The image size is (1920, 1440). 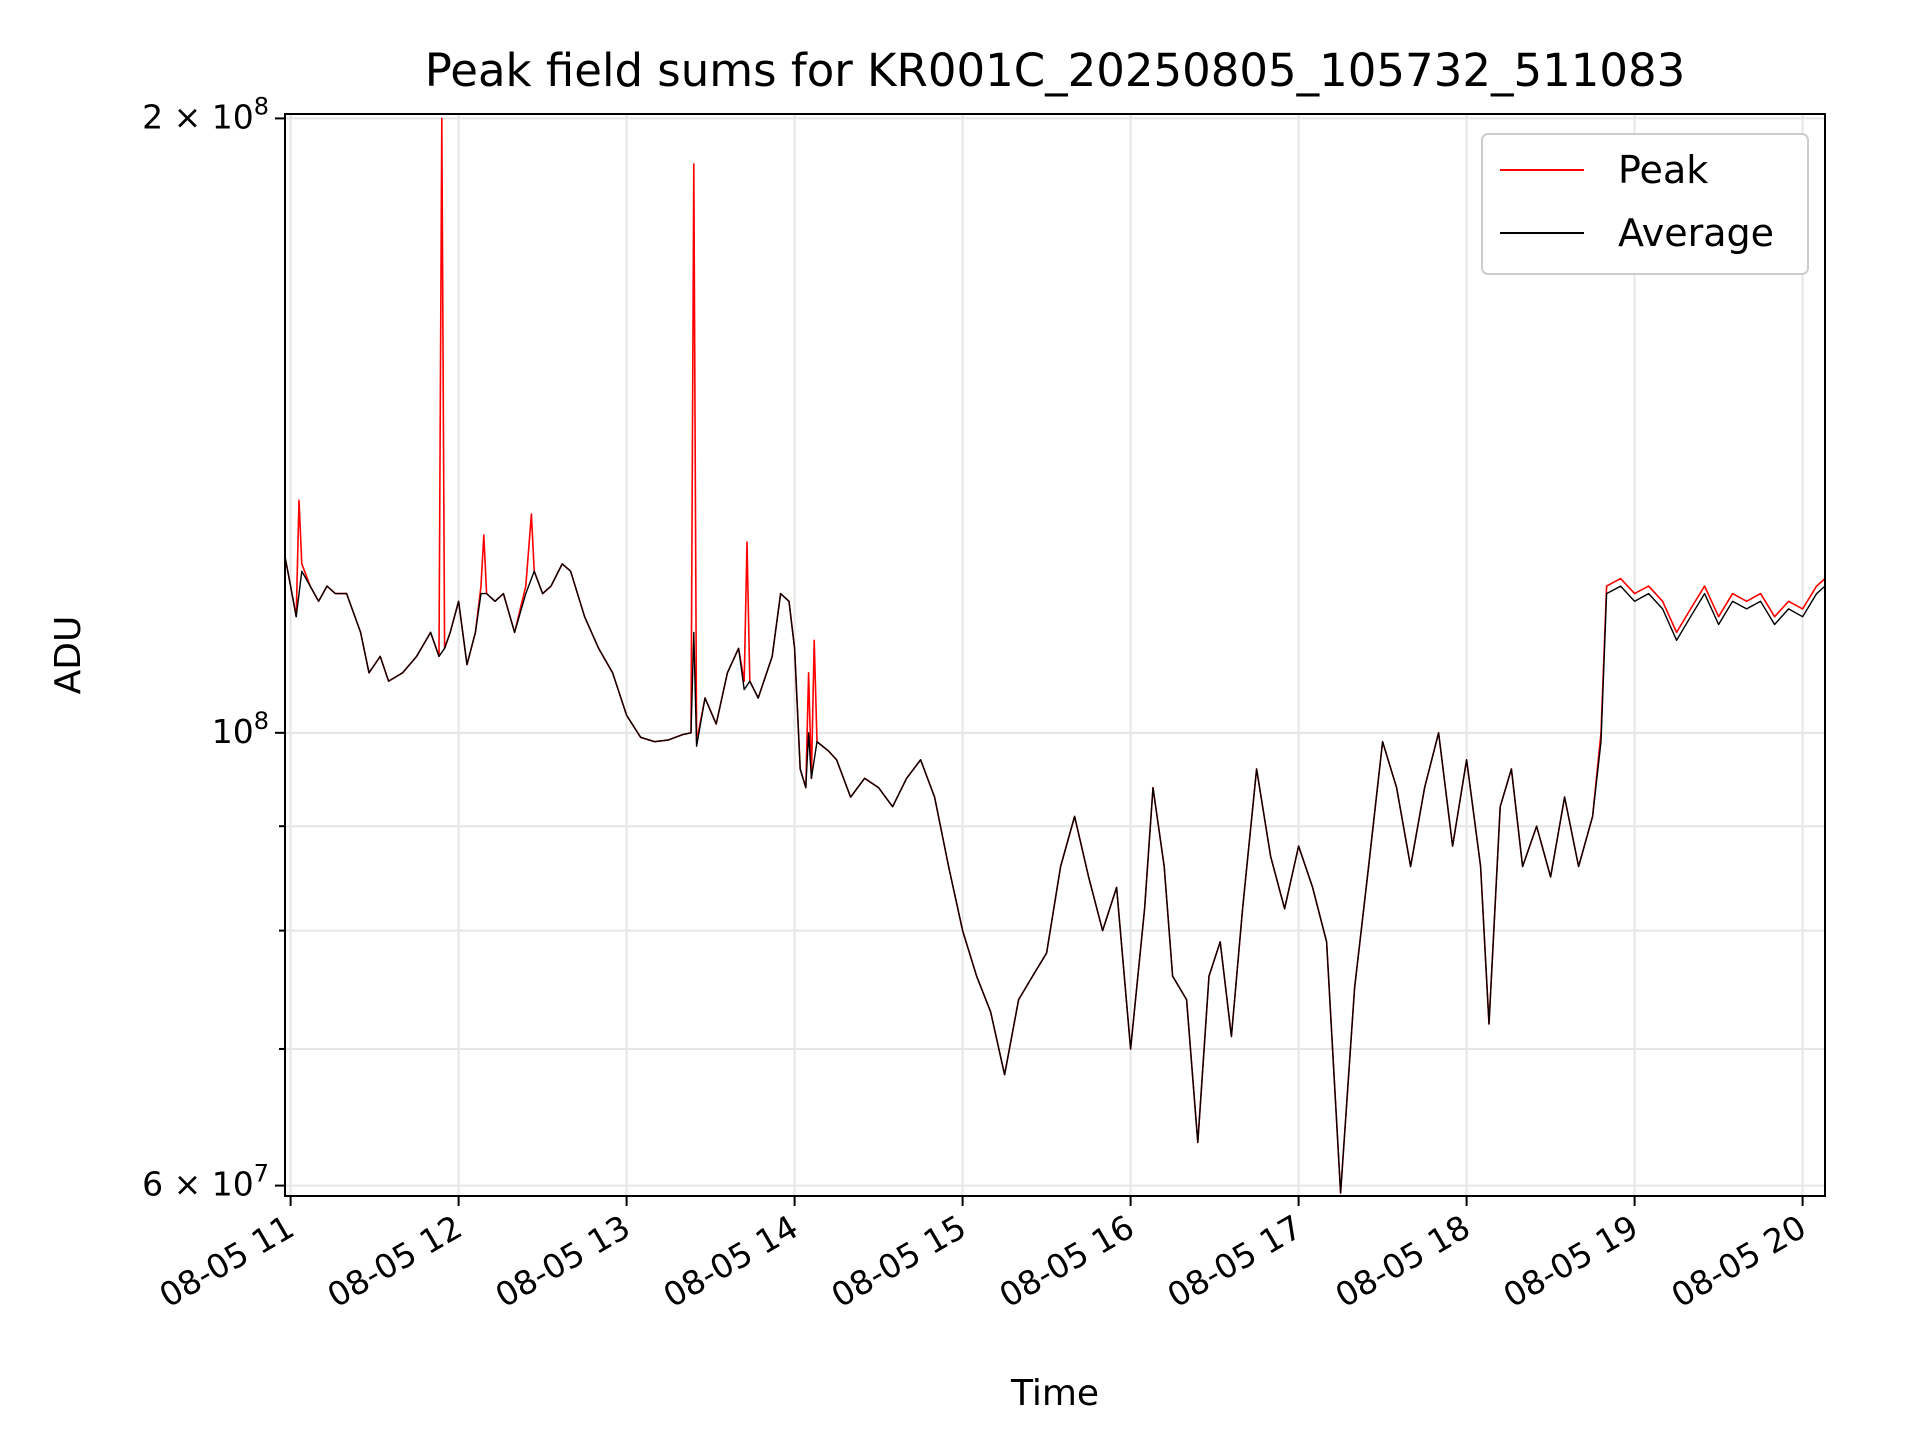 What do you see at coordinates (1739, 1261) in the screenshot?
I see `x-tick-label: 08-05 20` at bounding box center [1739, 1261].